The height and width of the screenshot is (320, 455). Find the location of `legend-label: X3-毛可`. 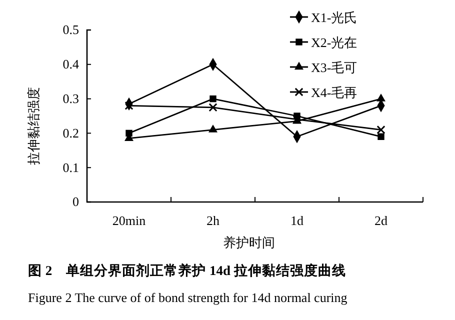

legend-label: X3-毛可 is located at coordinates (334, 67).